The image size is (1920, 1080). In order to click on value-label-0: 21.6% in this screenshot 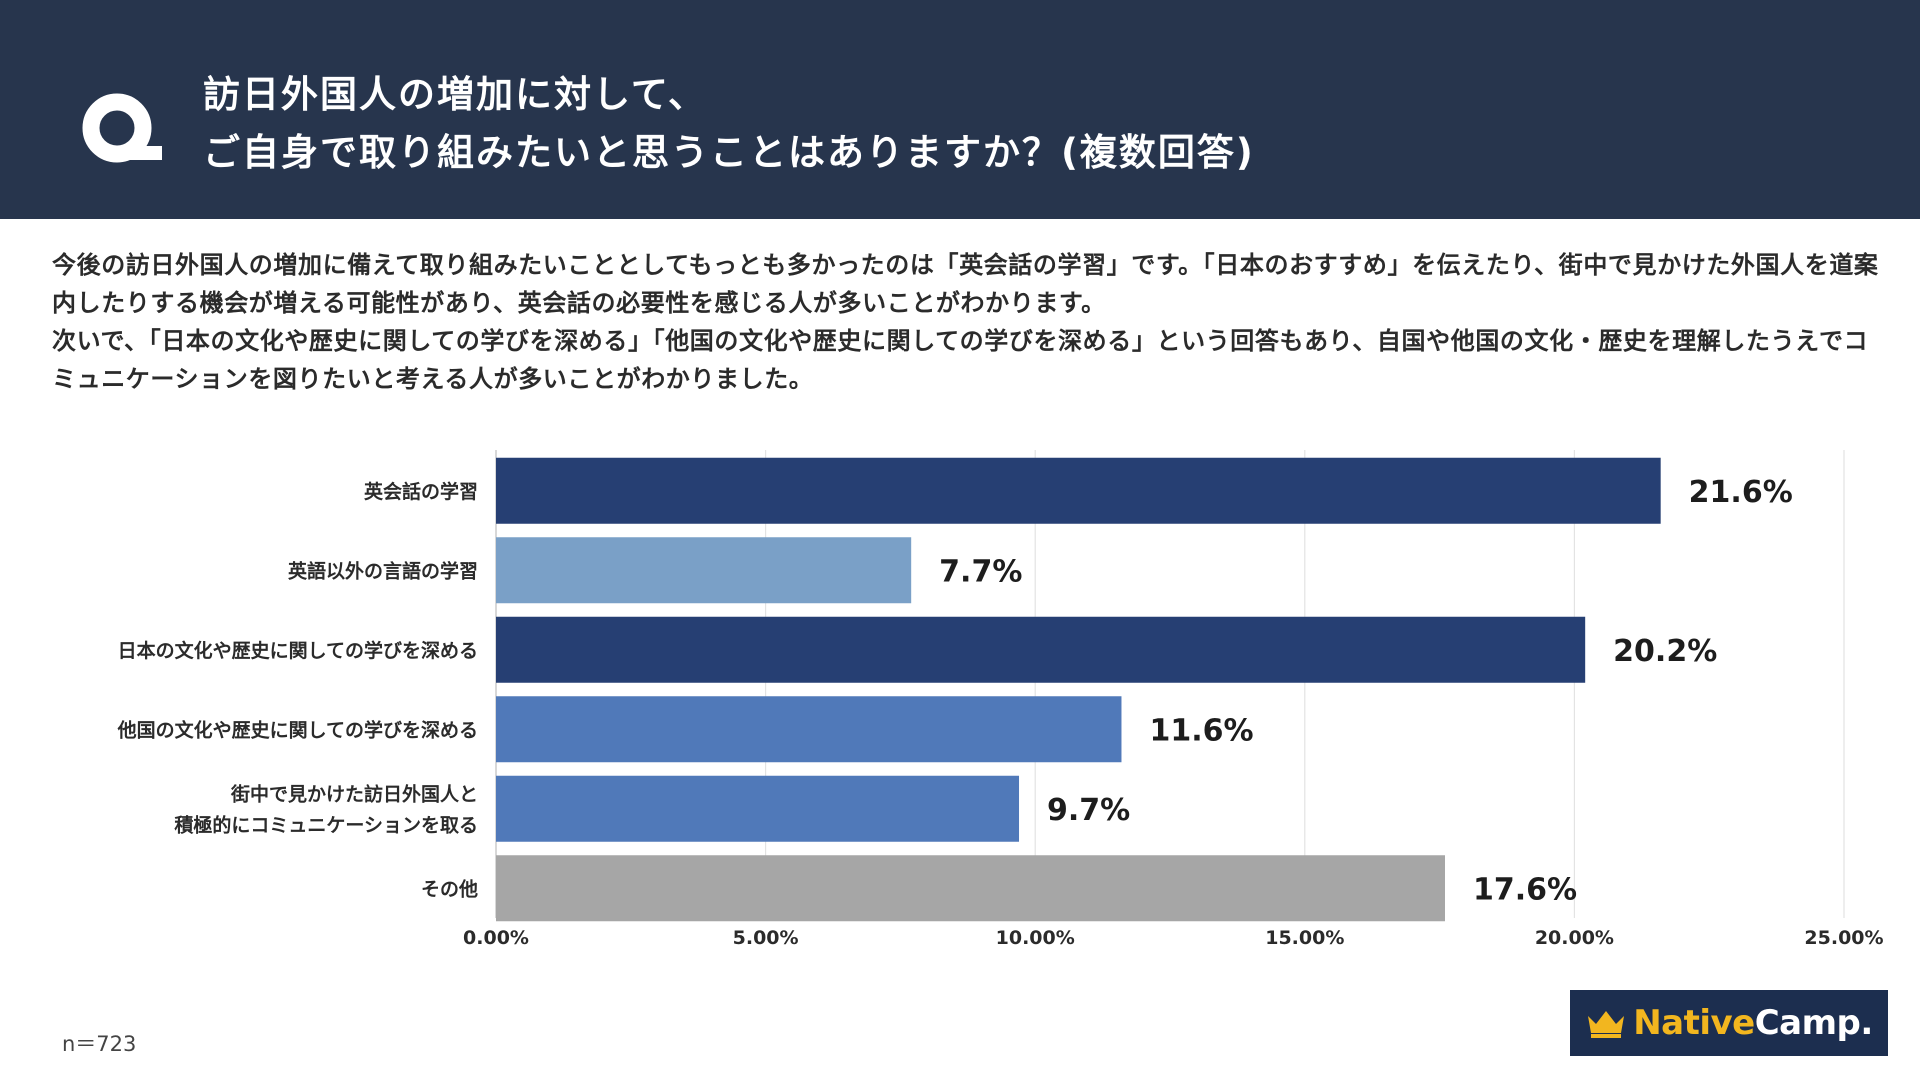, I will do `click(1741, 492)`.